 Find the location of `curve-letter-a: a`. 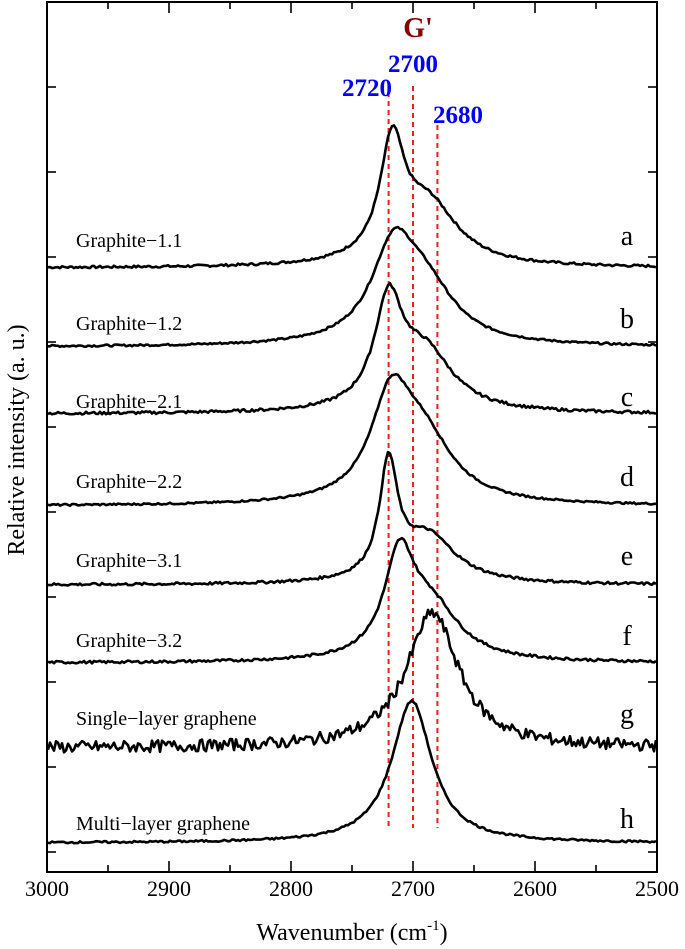

curve-letter-a: a is located at coordinates (627, 236).